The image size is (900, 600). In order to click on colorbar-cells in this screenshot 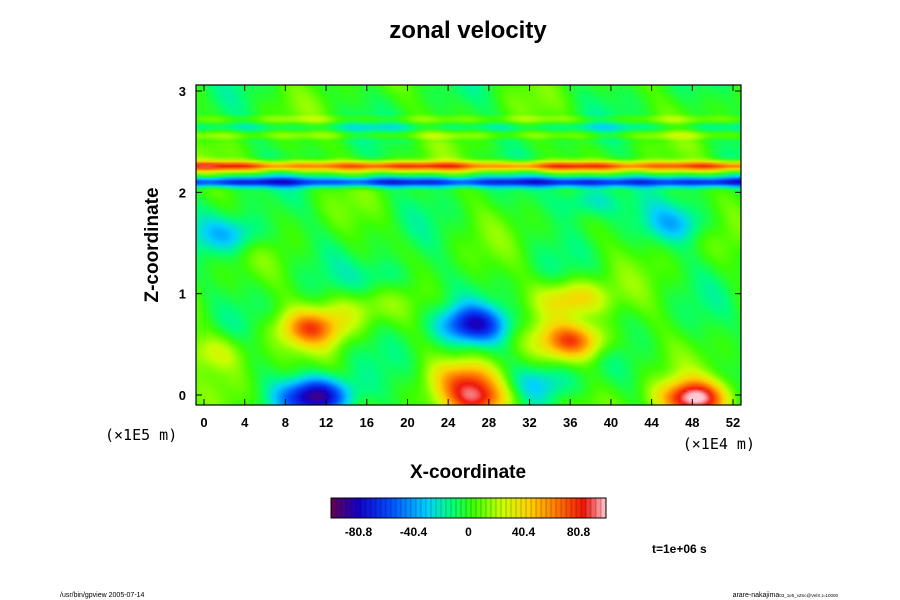, I will do `click(468, 508)`.